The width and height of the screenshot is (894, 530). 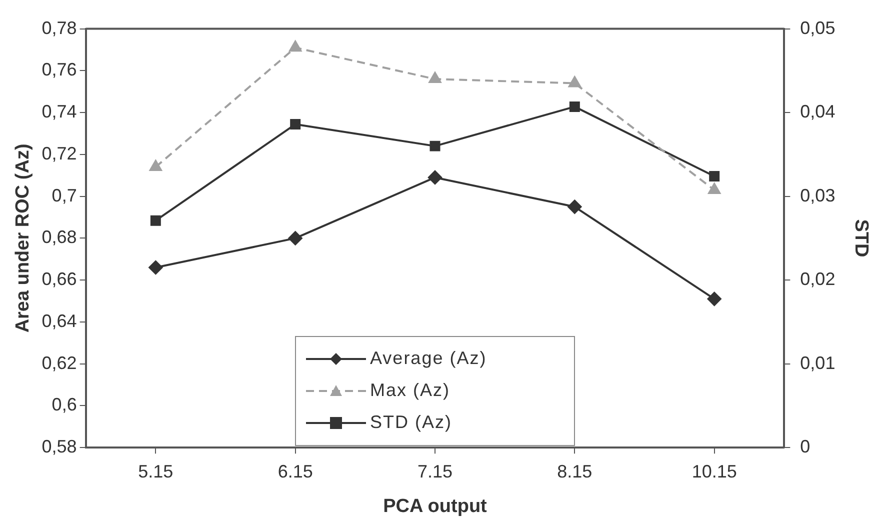 What do you see at coordinates (818, 28) in the screenshot?
I see `y2-tick-label: 0,05` at bounding box center [818, 28].